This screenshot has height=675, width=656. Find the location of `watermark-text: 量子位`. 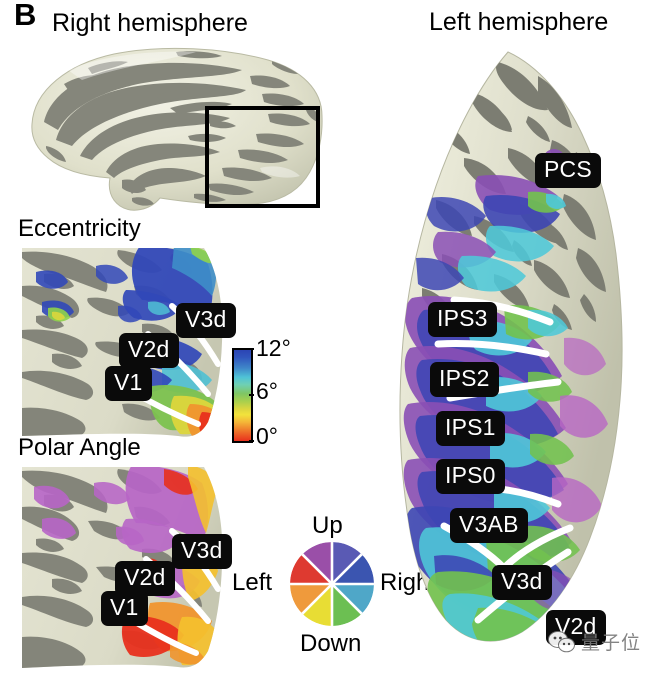

watermark-text: 量子位 is located at coordinates (611, 643).